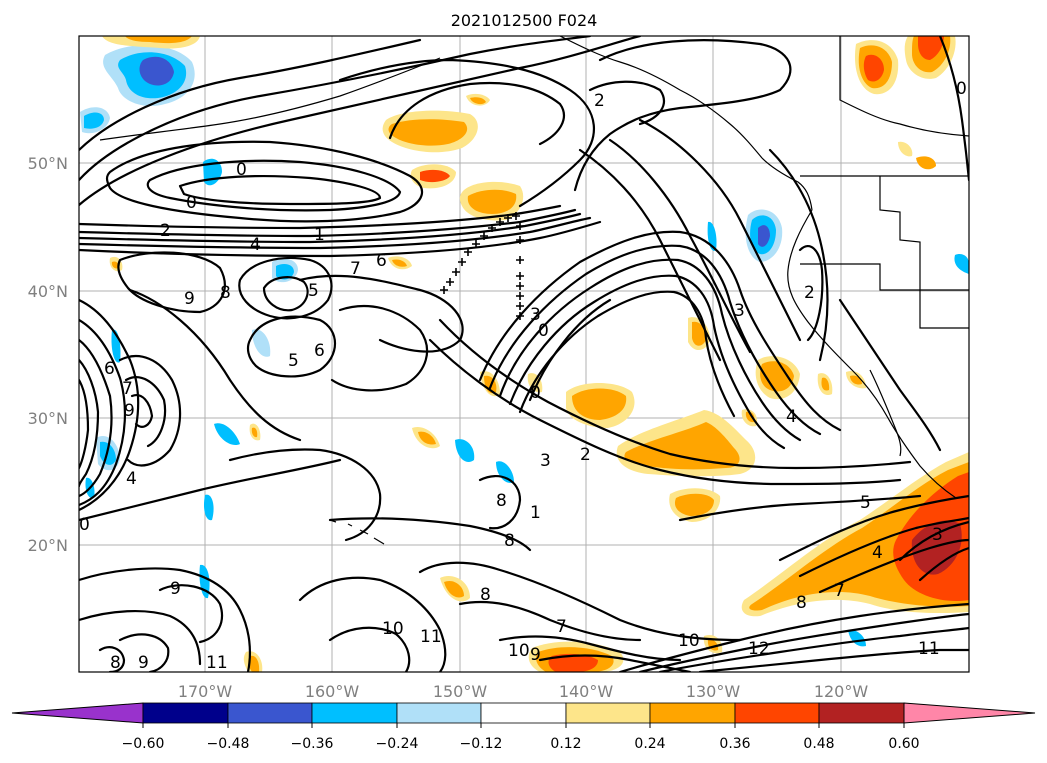 The width and height of the screenshot is (1047, 763). Describe the element at coordinates (885, 413) in the screenshot. I see `baja-california` at that location.